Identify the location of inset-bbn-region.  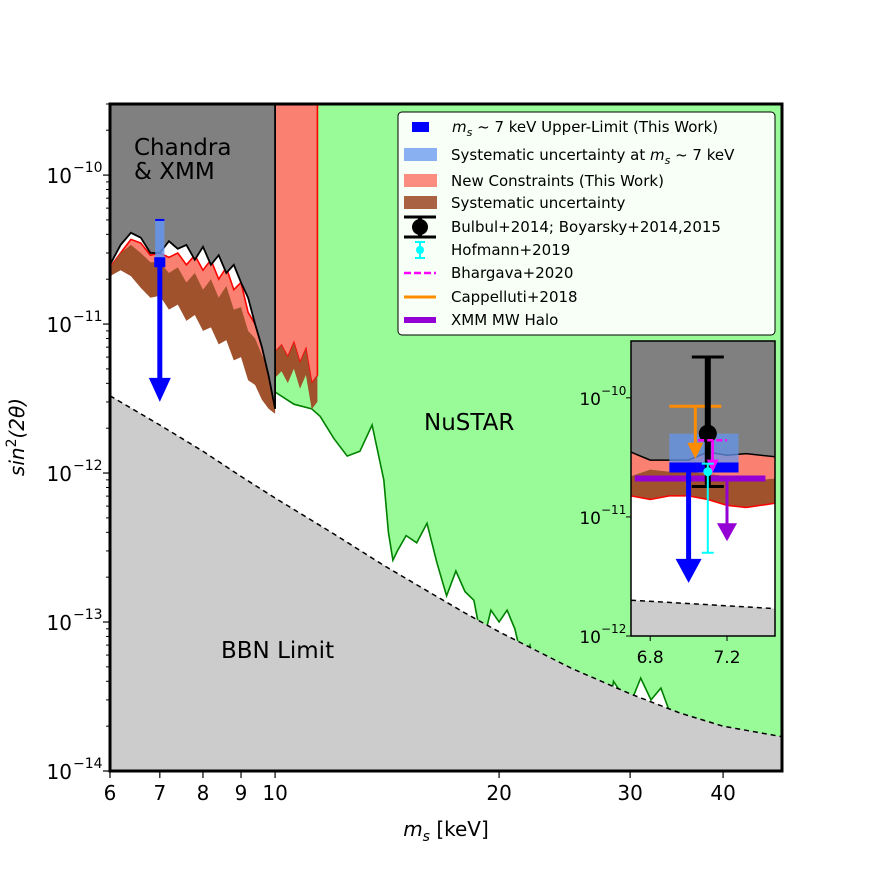
(703, 618).